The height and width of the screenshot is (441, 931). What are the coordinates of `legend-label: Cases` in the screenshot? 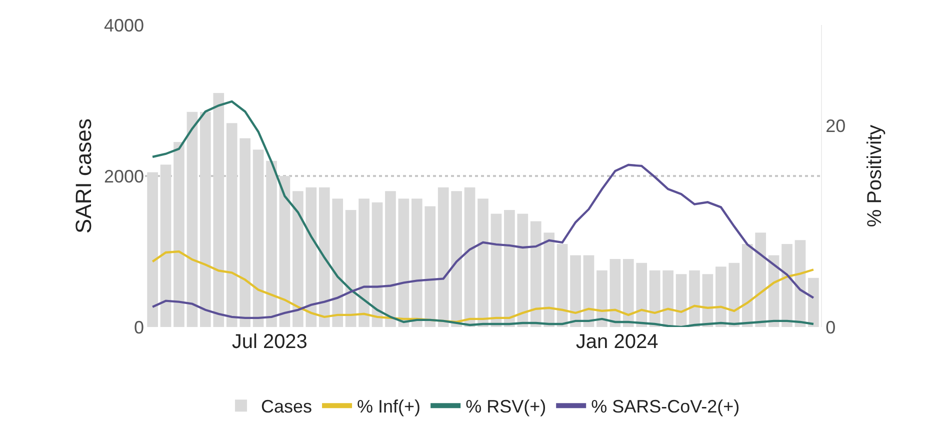 It's located at (286, 406).